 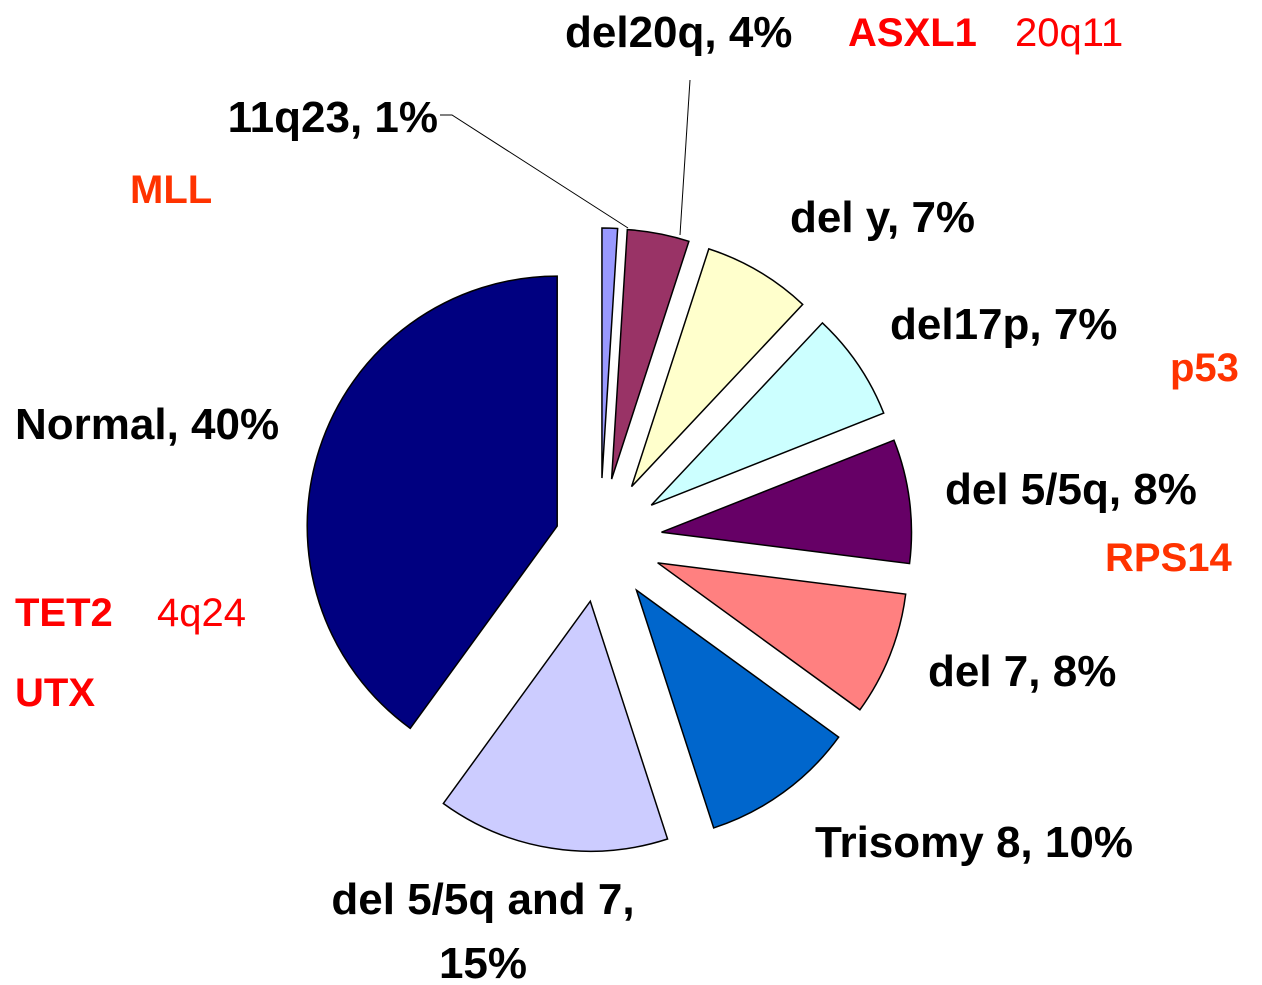 What do you see at coordinates (1004, 324) in the screenshot?
I see `slice-label: del17p, 7%` at bounding box center [1004, 324].